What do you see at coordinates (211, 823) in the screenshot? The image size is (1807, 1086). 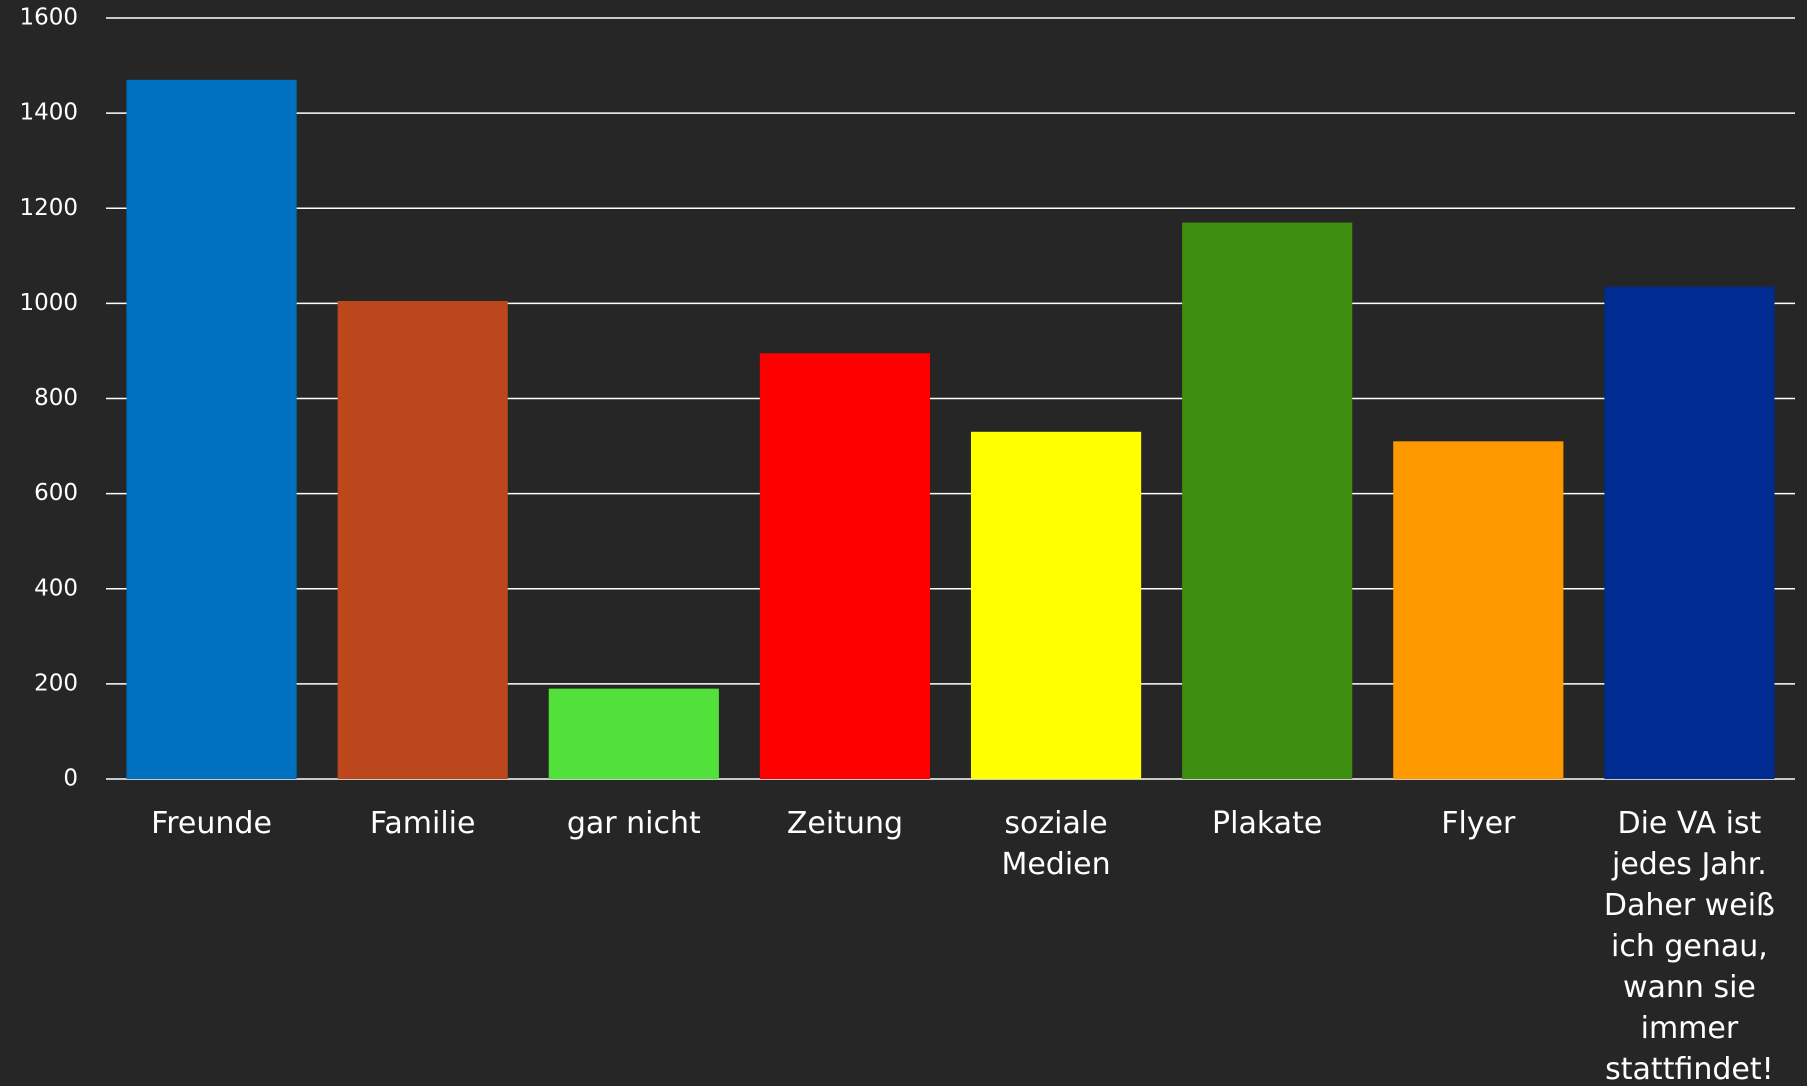 I see `x-tick-label: Freunde` at bounding box center [211, 823].